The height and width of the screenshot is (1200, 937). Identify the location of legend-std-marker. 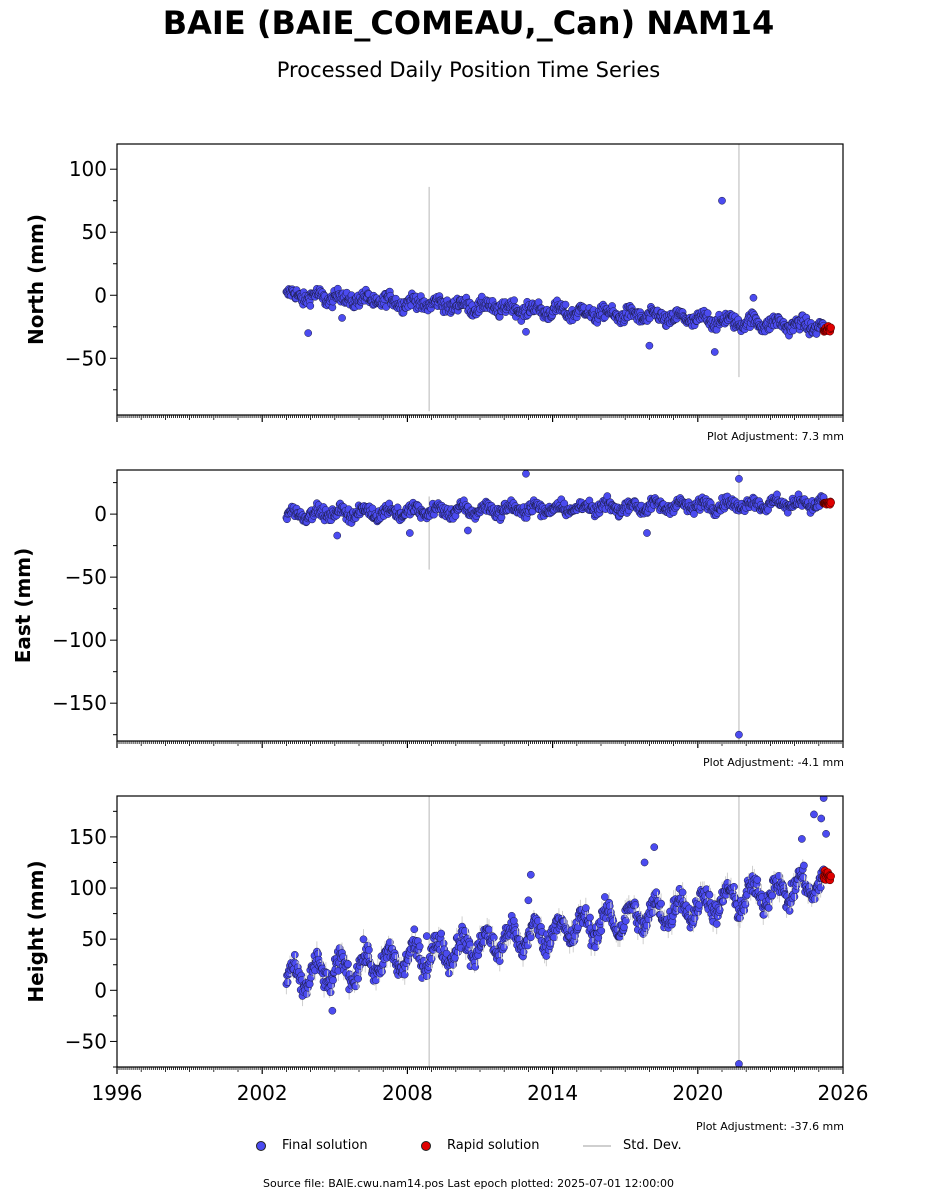
(597, 1145).